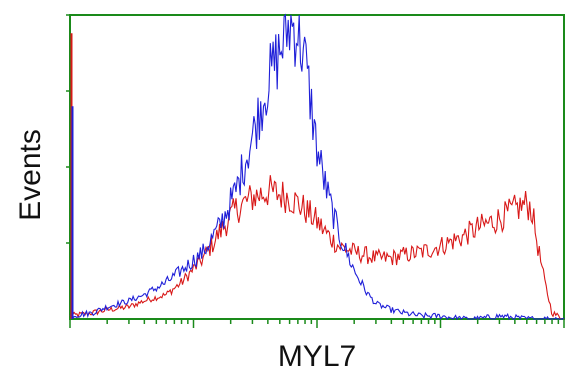 The height and width of the screenshot is (376, 569). What do you see at coordinates (317, 356) in the screenshot?
I see `x-axis-label: MYL7` at bounding box center [317, 356].